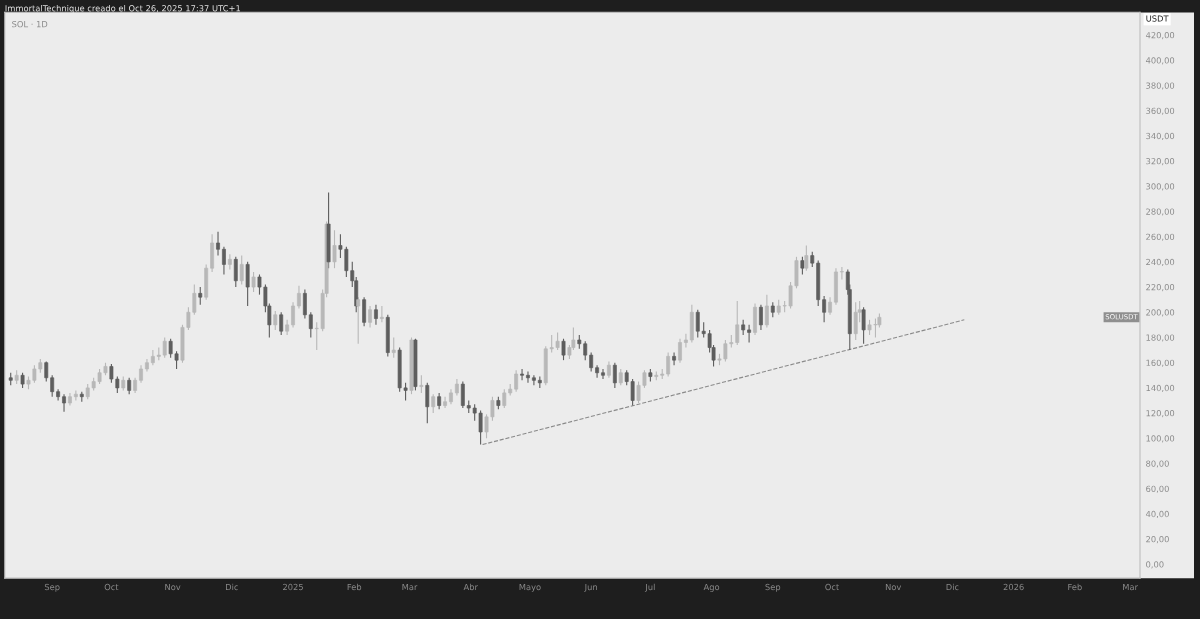  I want to click on y-tick-label: 120,00, so click(1160, 414).